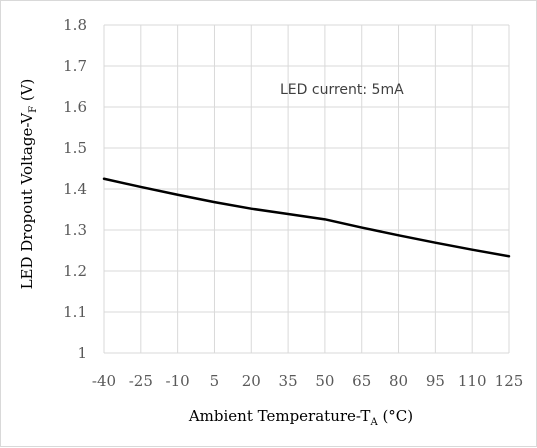 The width and height of the screenshot is (537, 448). Describe the element at coordinates (342, 90) in the screenshot. I see `annotation-label: LED current: 5mA` at that location.